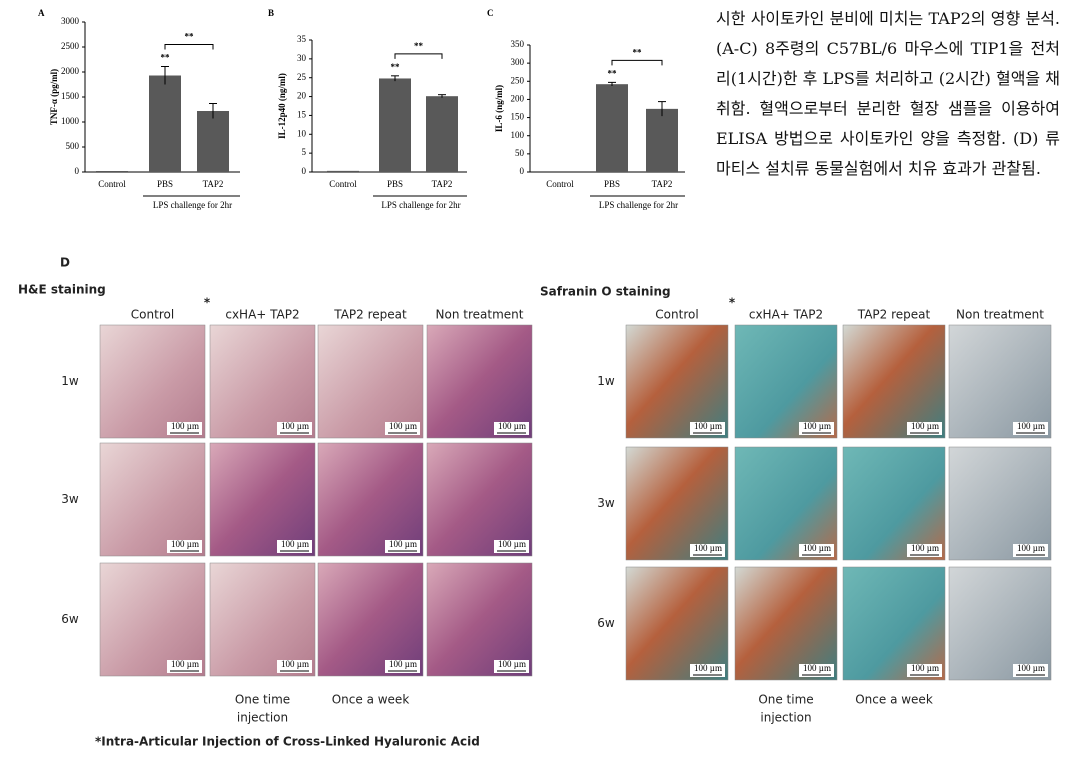  I want to click on y-tick-label: 500, so click(73, 146).